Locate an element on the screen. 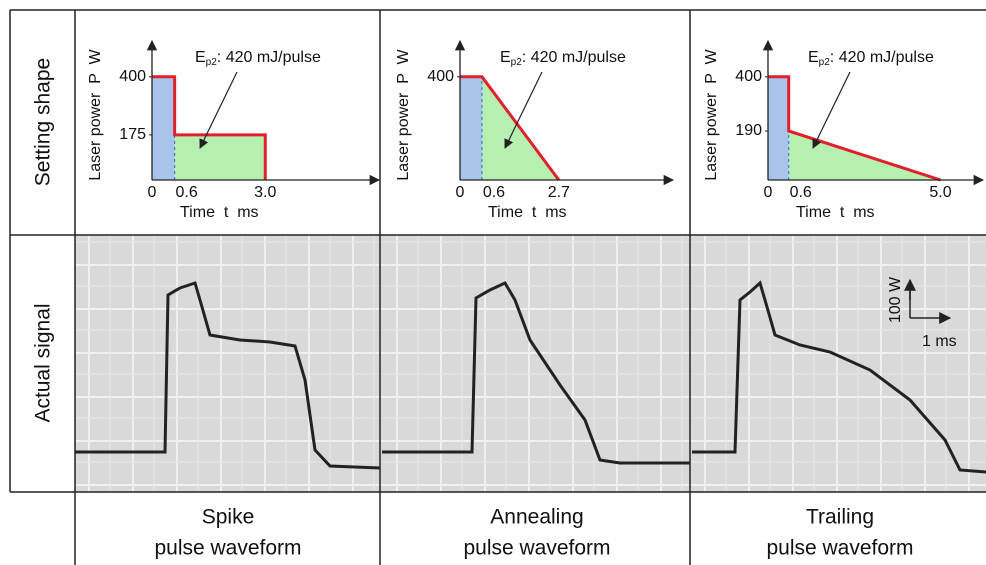  y-tick-label: 175 is located at coordinates (132, 134).